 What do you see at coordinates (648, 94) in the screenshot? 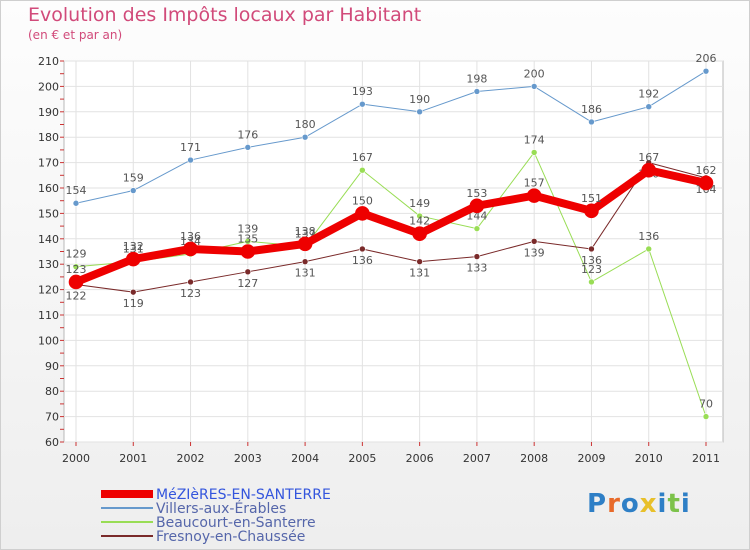
I see `data-label: 192` at bounding box center [648, 94].